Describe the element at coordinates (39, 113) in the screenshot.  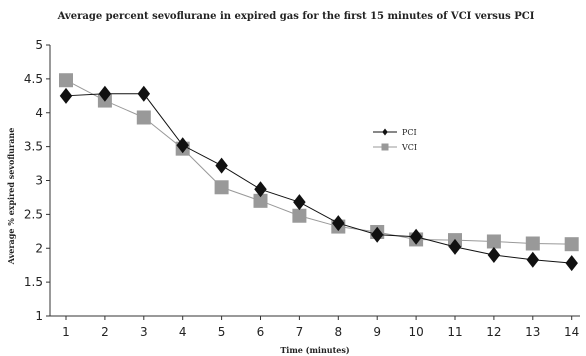
I see `y-tick-label: 4` at that location.